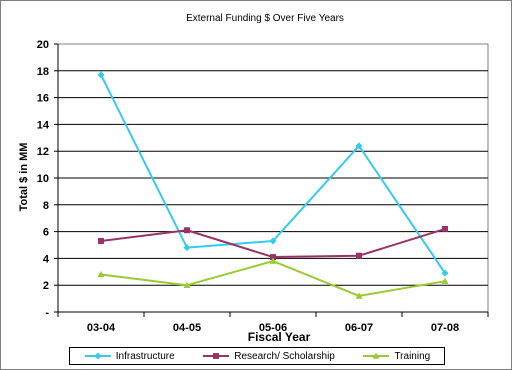  What do you see at coordinates (145, 356) in the screenshot?
I see `legend-label: Infrastructure` at bounding box center [145, 356].